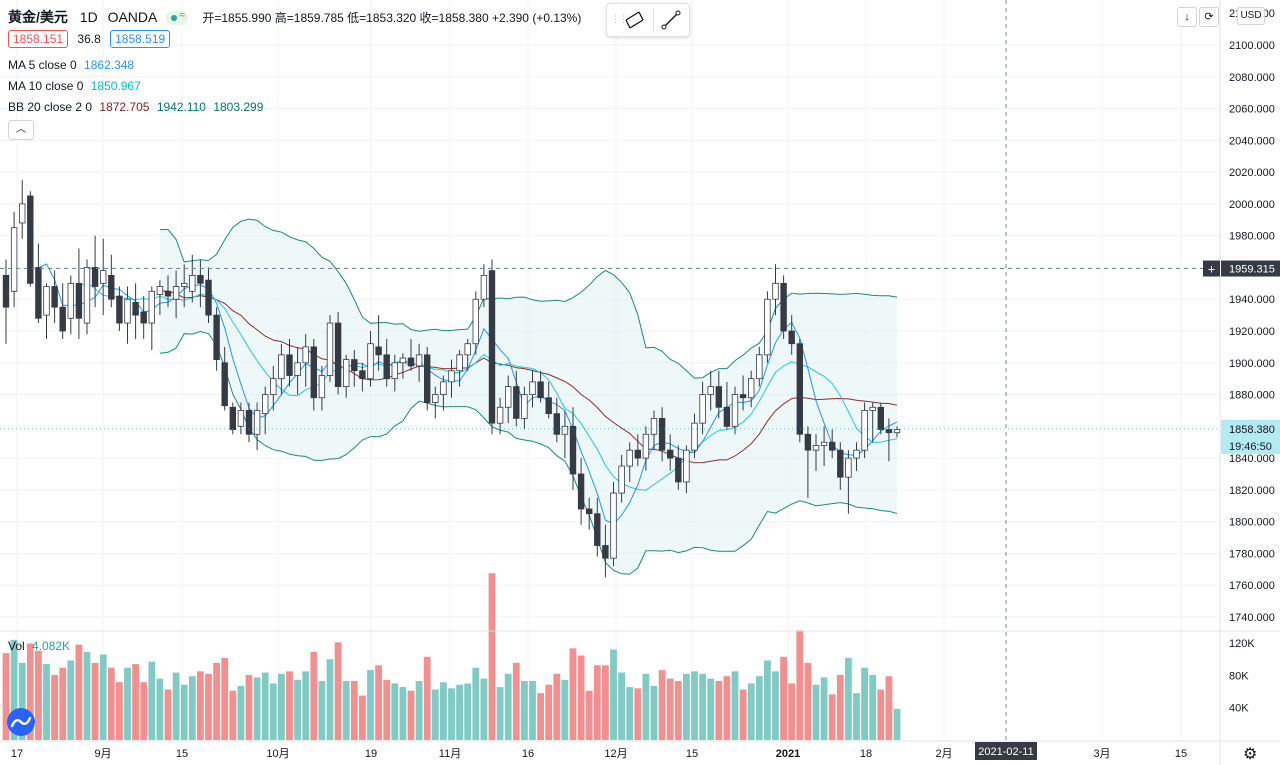 This screenshot has height=765, width=1280. I want to click on collapse-legend-button: ︿, so click(21, 130).